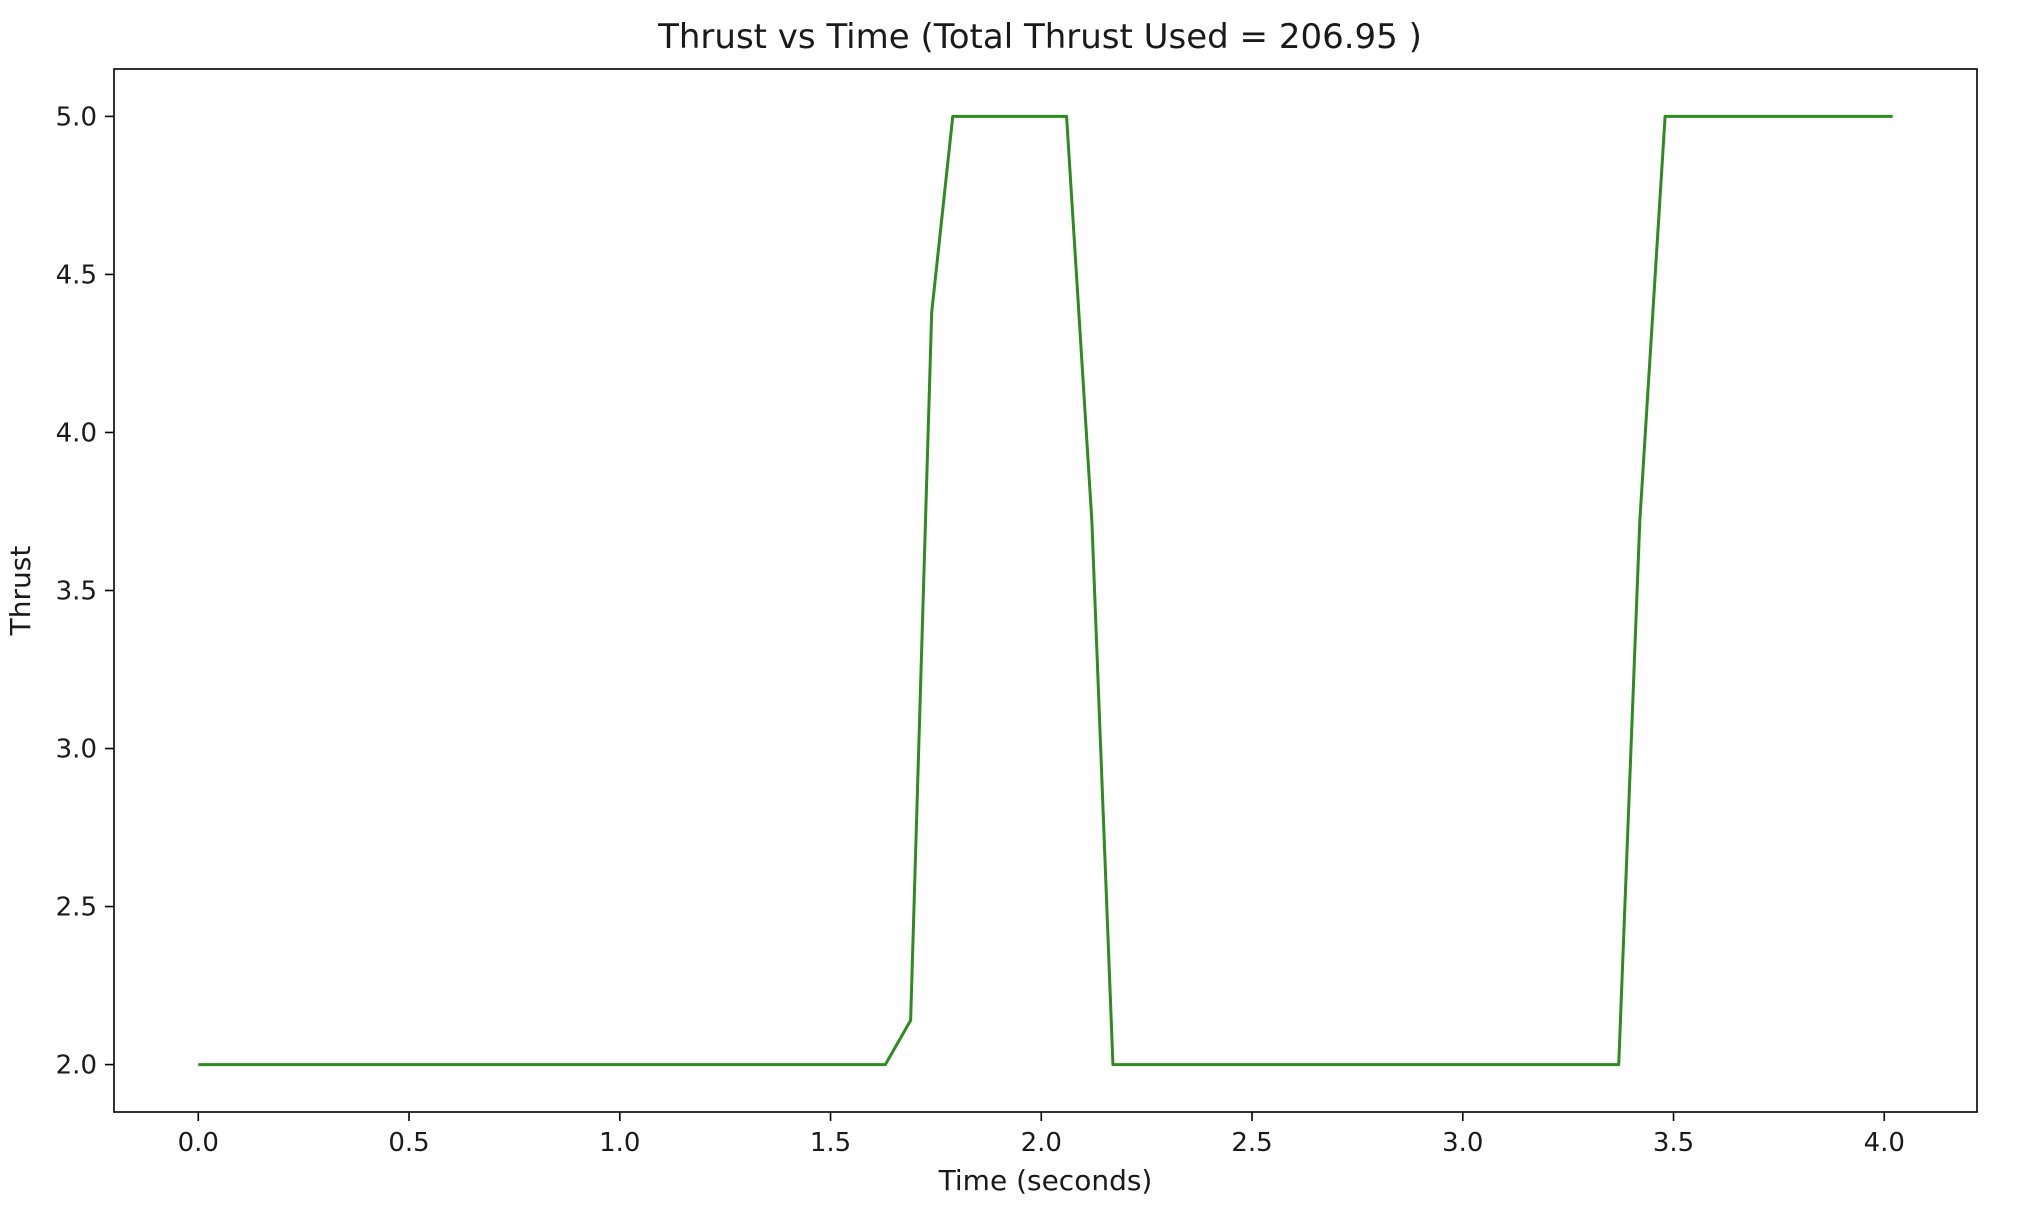 This screenshot has height=1206, width=2044. Describe the element at coordinates (830, 1143) in the screenshot. I see `x-tick-label: 1.5` at that location.